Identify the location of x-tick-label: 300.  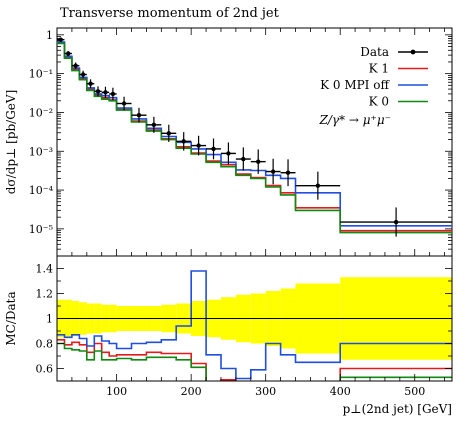
(265, 391).